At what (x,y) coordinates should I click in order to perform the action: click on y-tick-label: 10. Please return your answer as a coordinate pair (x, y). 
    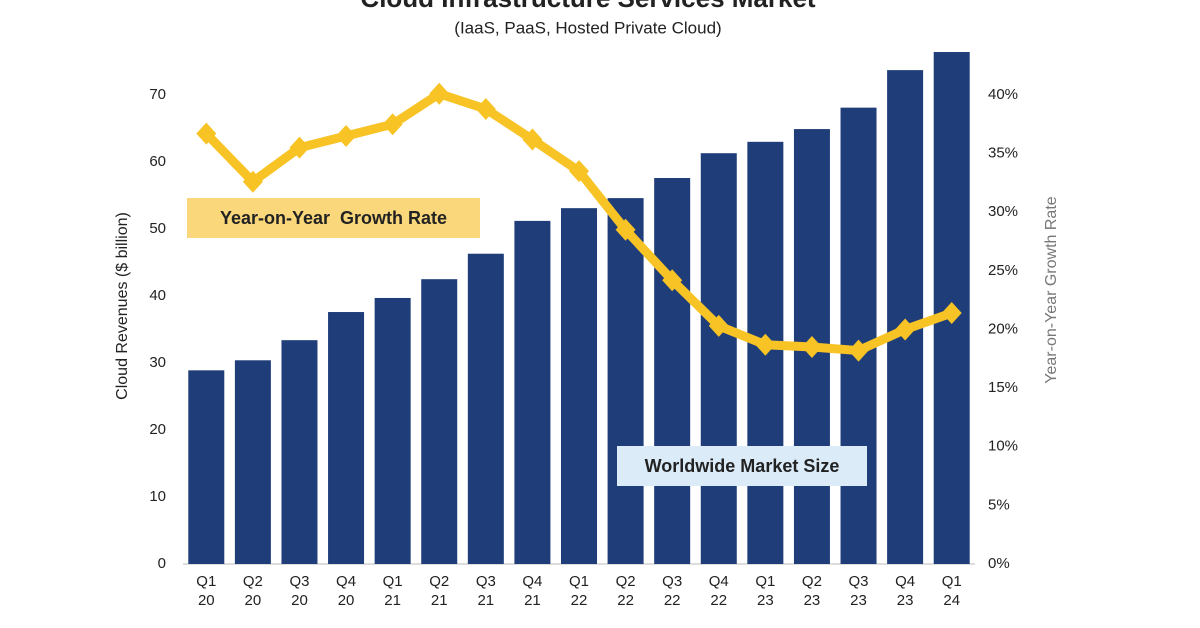
    Looking at the image, I should click on (157, 496).